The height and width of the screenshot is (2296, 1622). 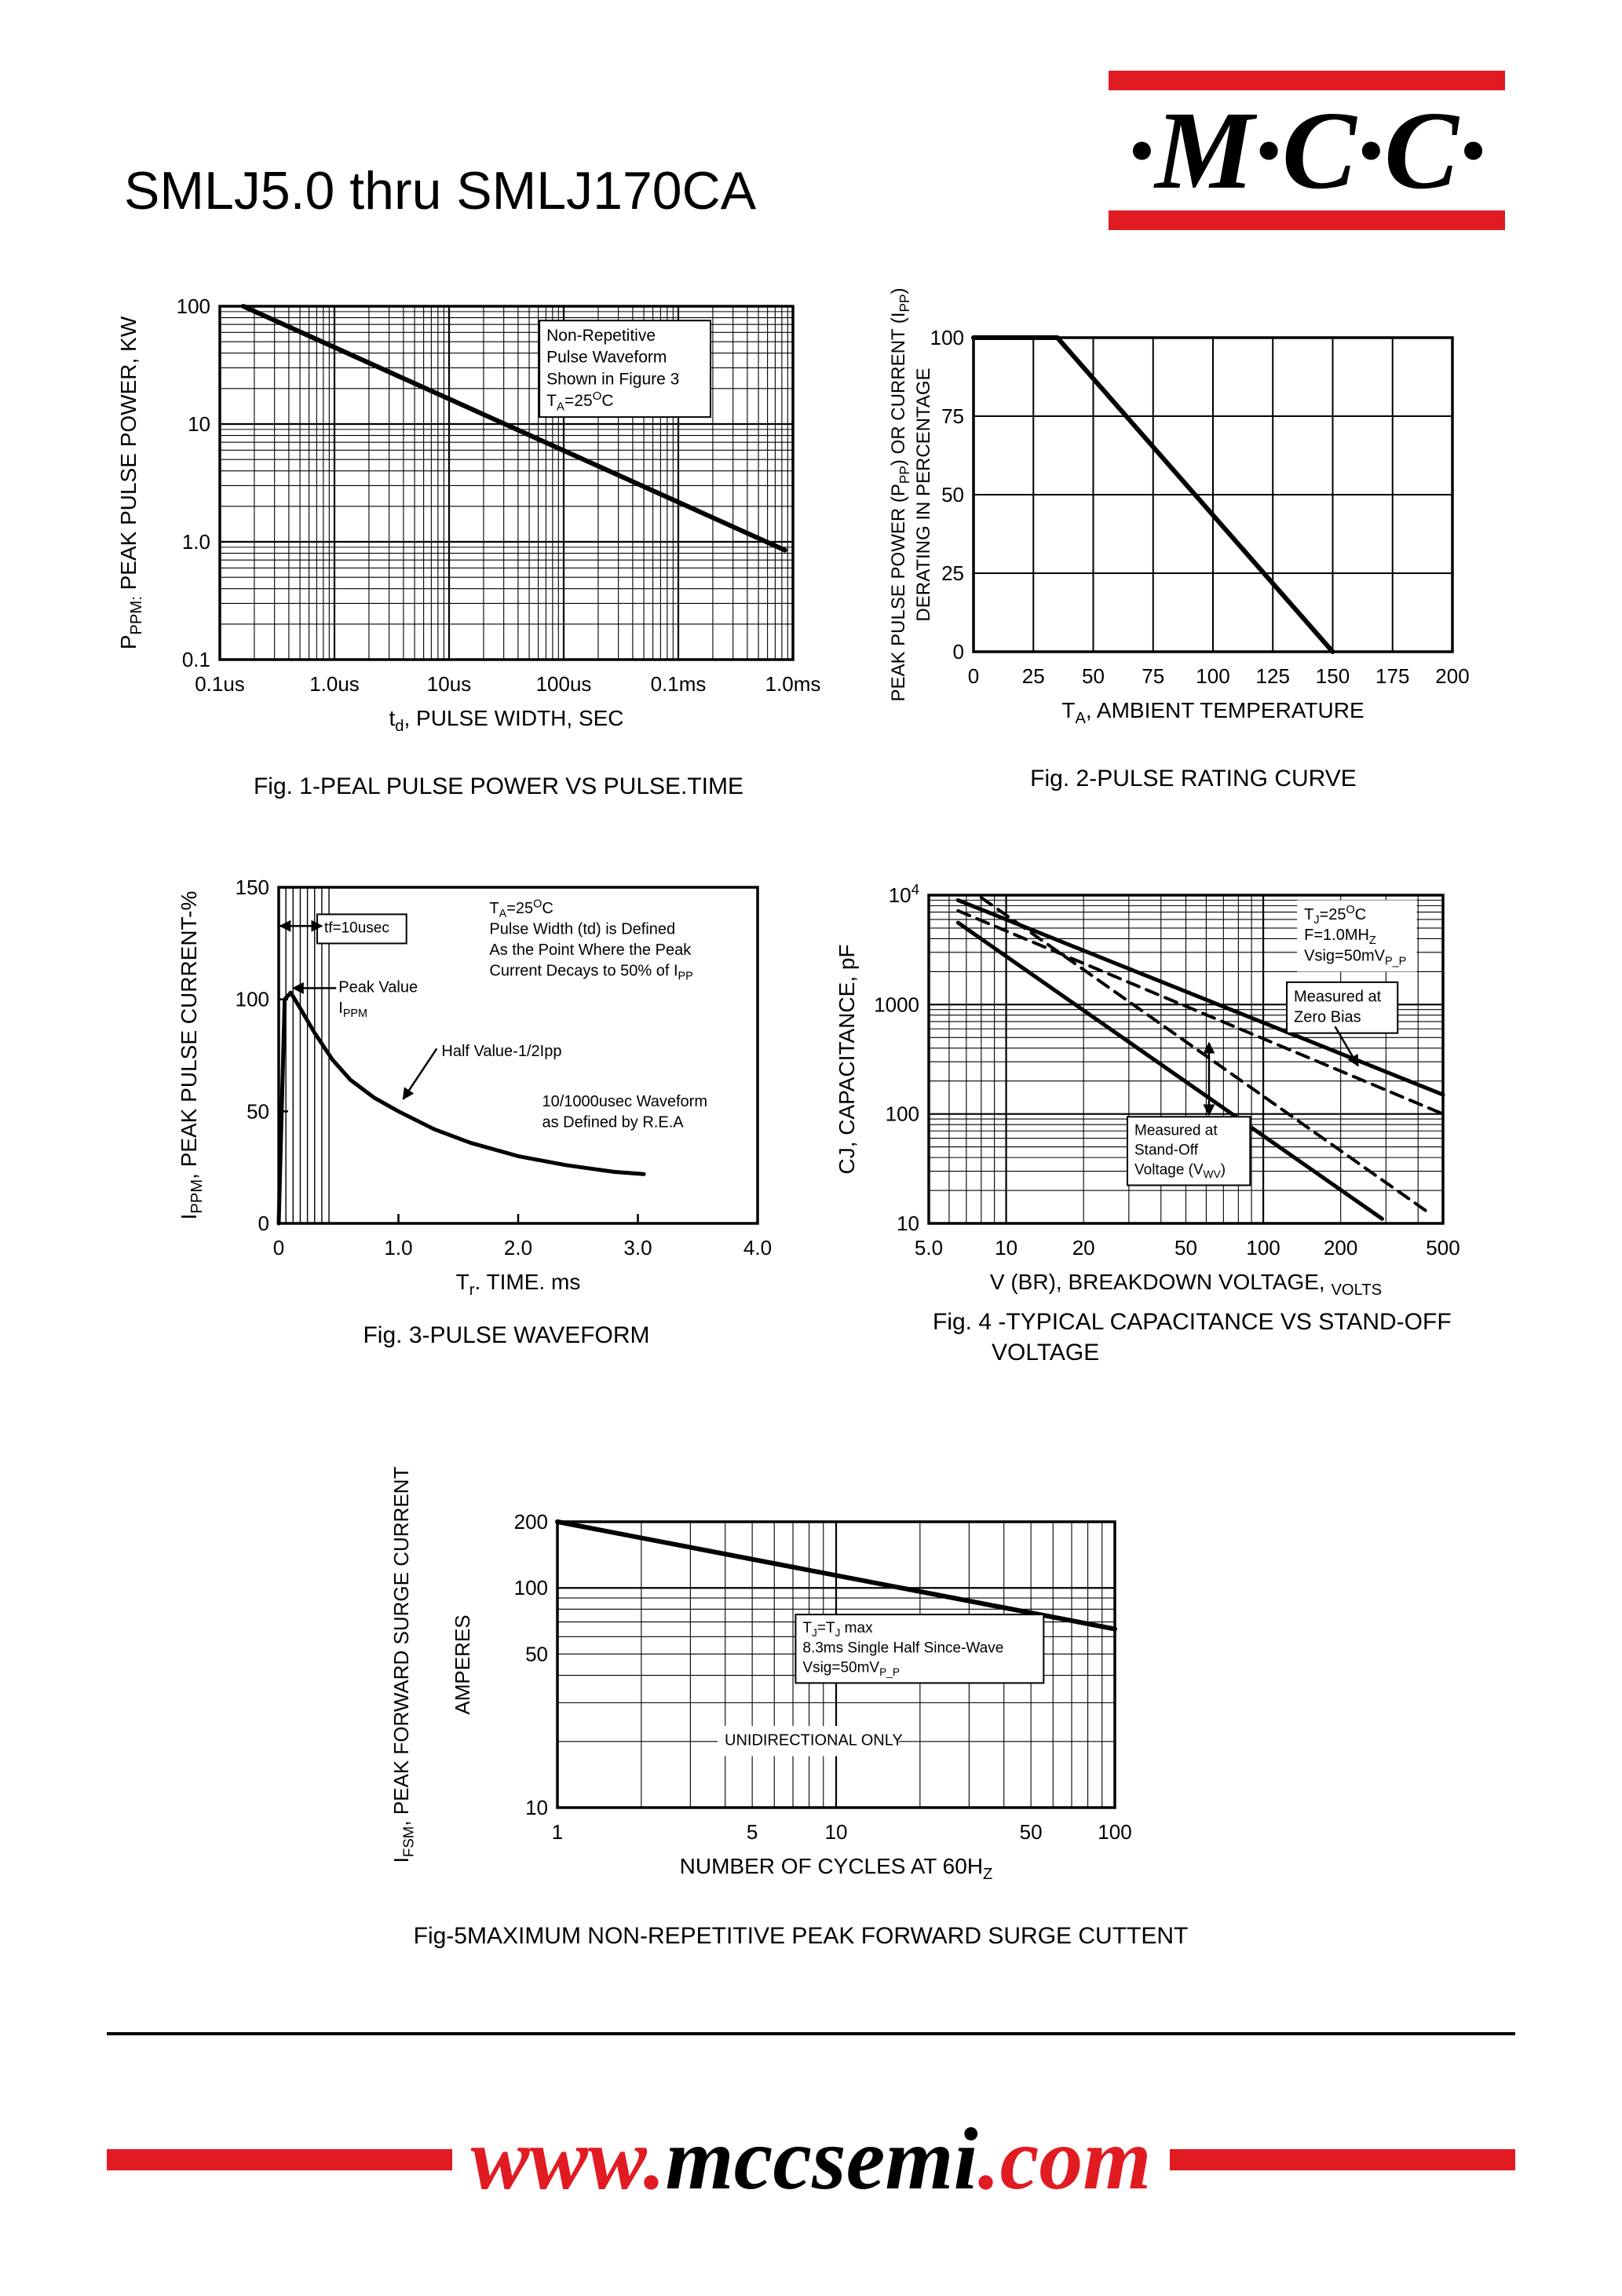 I want to click on svg-text: 2.0, so click(x=518, y=1248).